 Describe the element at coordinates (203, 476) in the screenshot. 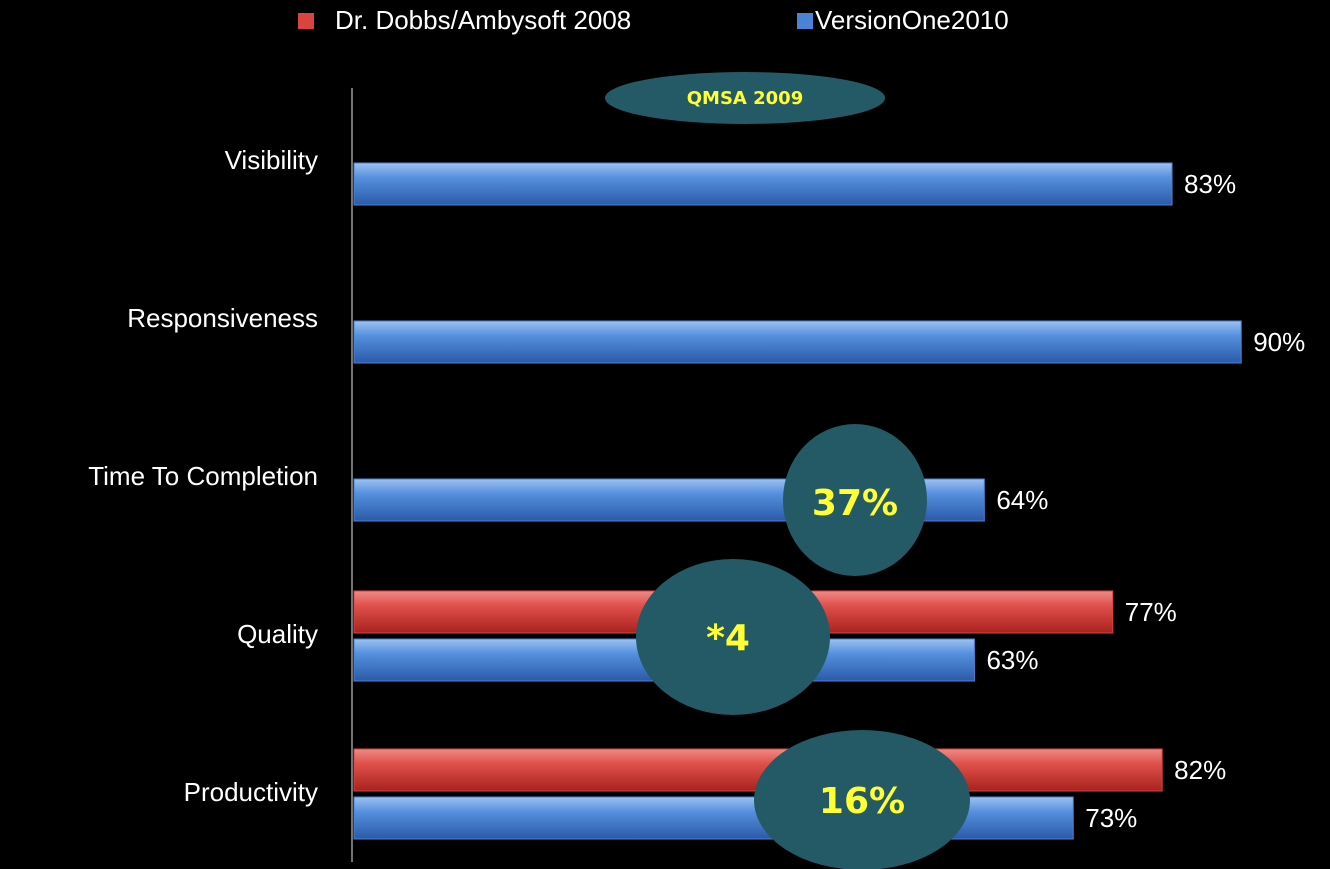

I see `y-tick-label: Time To Completion` at that location.